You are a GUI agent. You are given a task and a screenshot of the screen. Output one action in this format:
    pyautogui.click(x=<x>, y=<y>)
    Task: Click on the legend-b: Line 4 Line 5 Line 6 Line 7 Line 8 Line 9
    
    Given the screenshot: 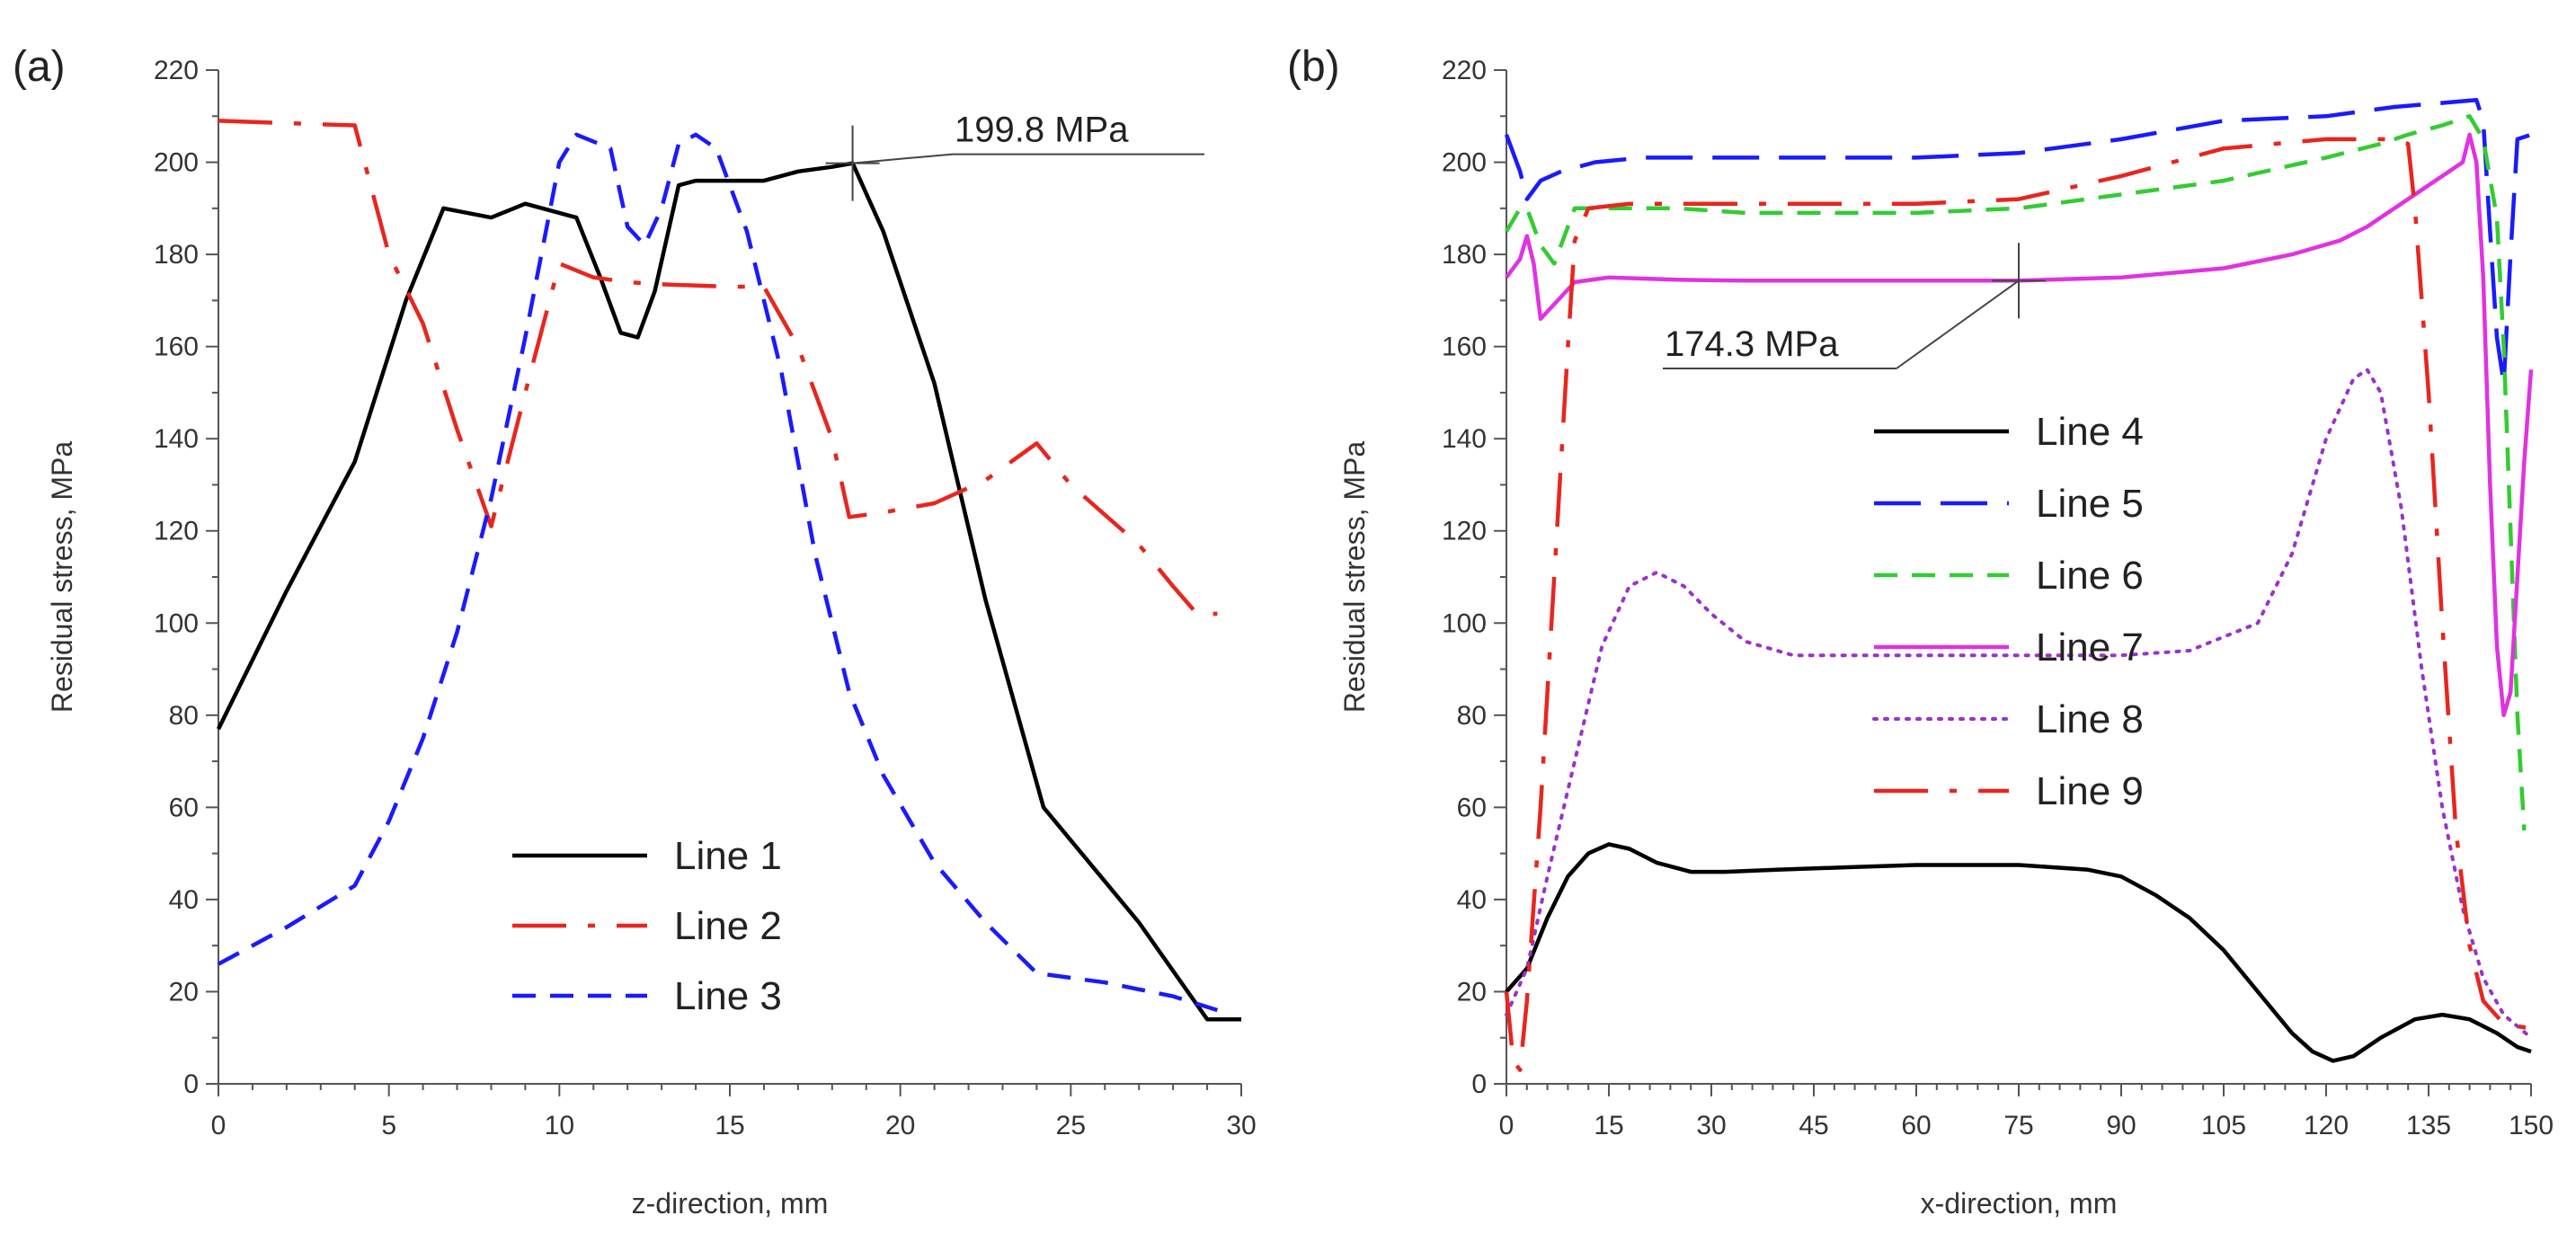 What is the action you would take?
    pyautogui.click(x=2008, y=612)
    